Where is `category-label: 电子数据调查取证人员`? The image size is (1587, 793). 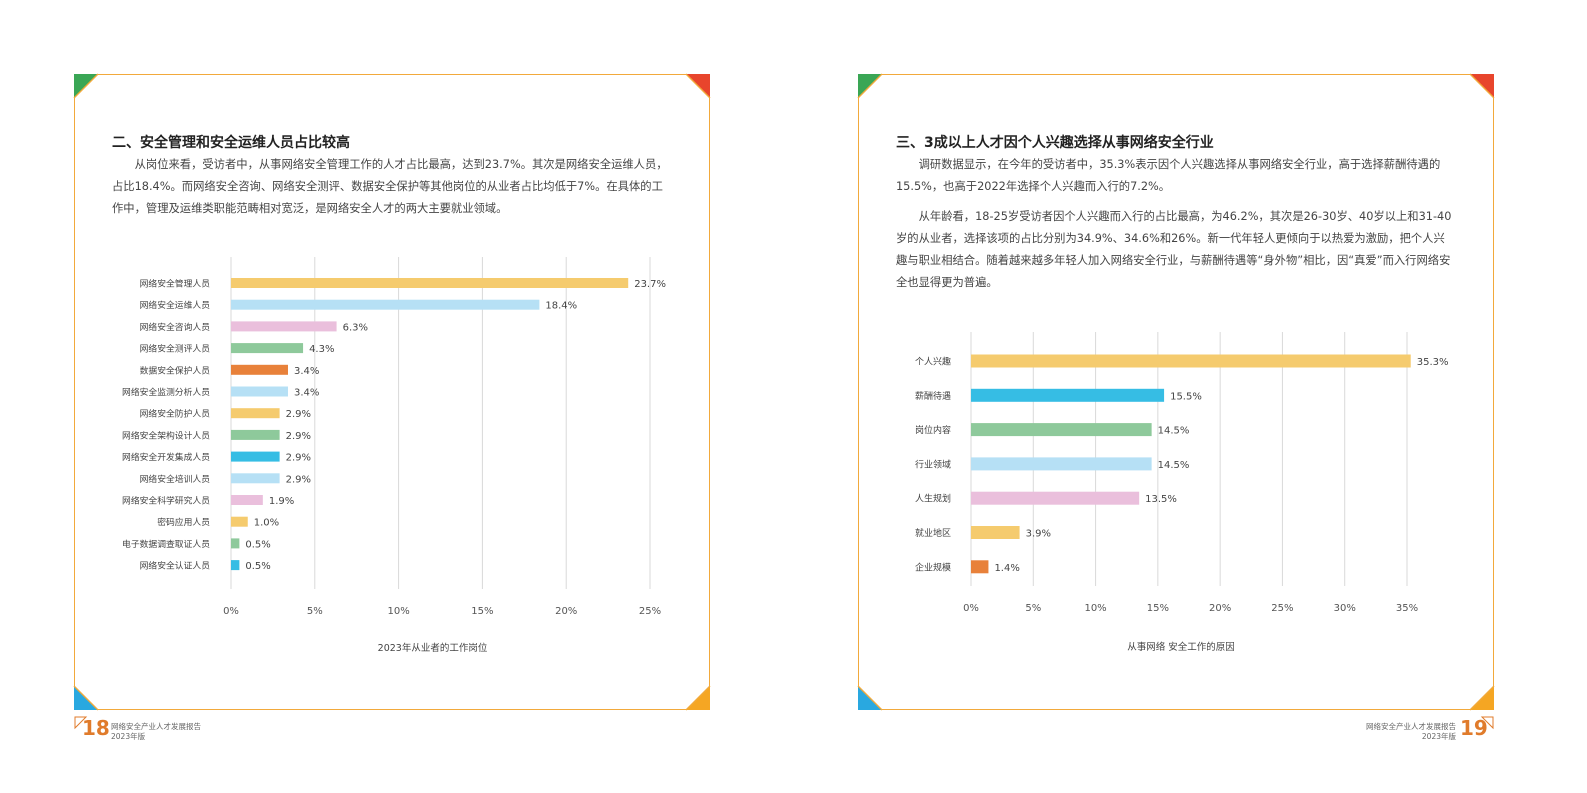
category-label: 电子数据调查取证人员 is located at coordinates (166, 544).